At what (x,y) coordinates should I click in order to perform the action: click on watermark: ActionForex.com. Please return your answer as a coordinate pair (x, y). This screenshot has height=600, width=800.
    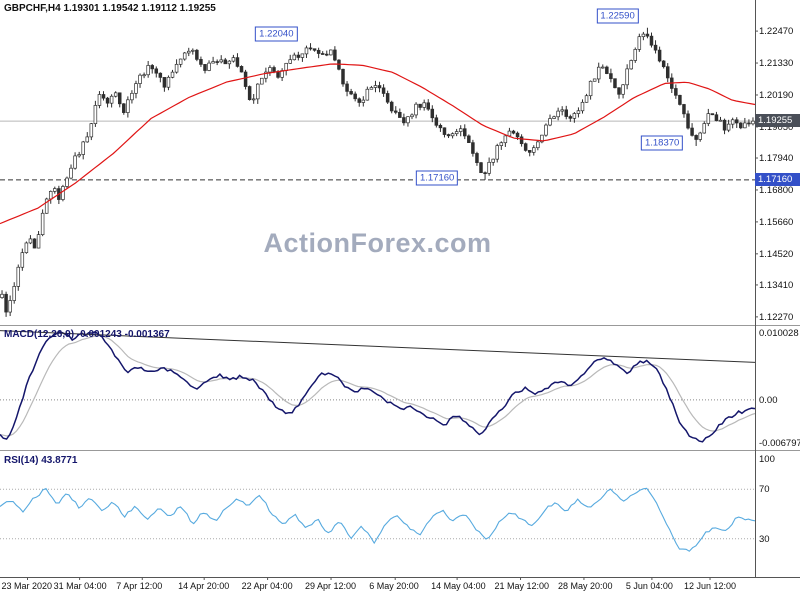
    Looking at the image, I should click on (377, 243).